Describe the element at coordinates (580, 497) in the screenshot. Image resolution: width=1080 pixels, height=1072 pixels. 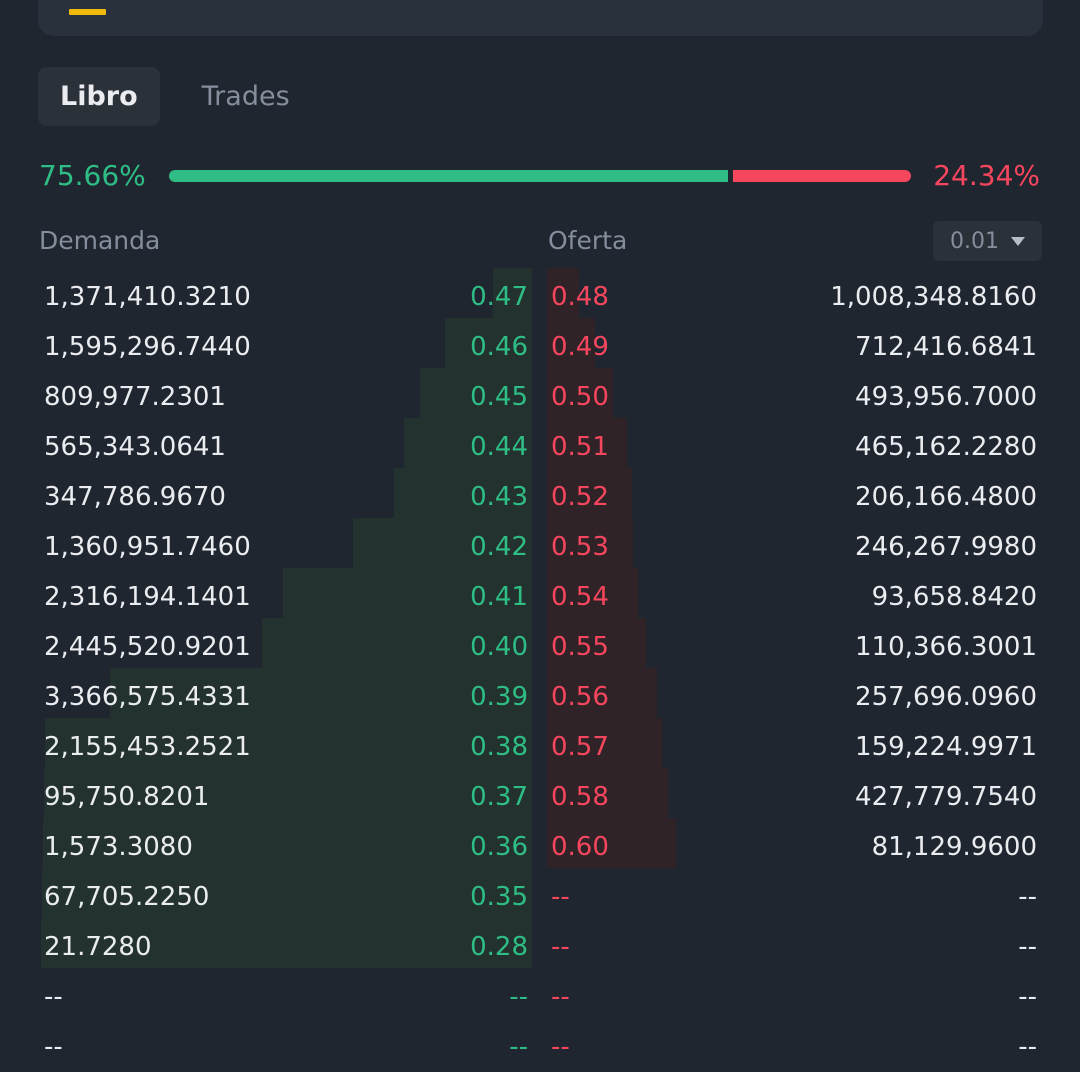
I see `ask-price: 0.52` at that location.